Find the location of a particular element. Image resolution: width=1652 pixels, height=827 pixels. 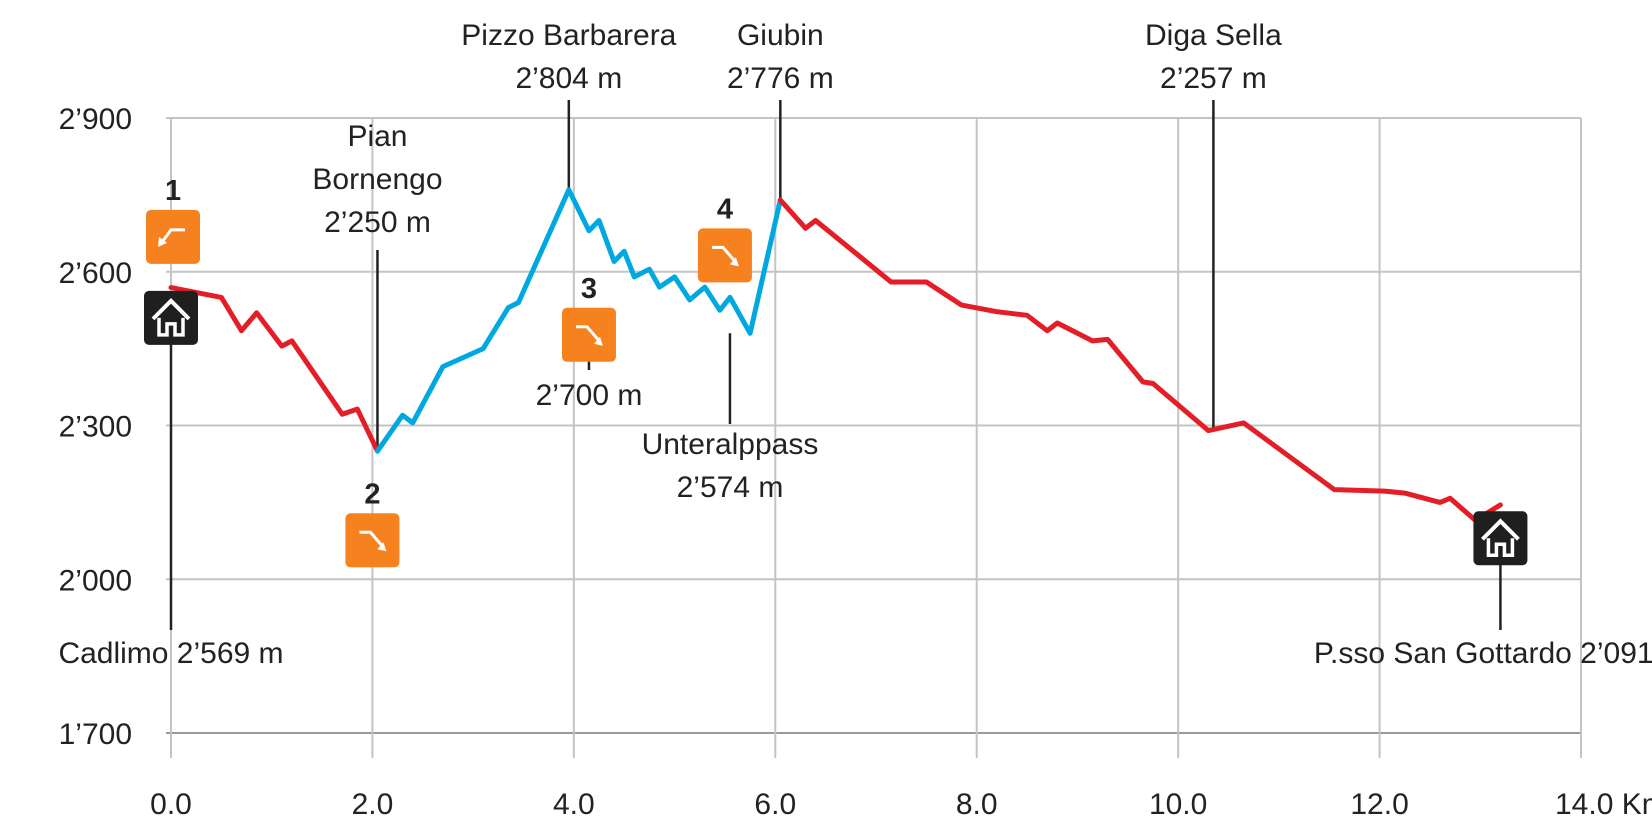

x-tick-label: 6.0 is located at coordinates (775, 804).